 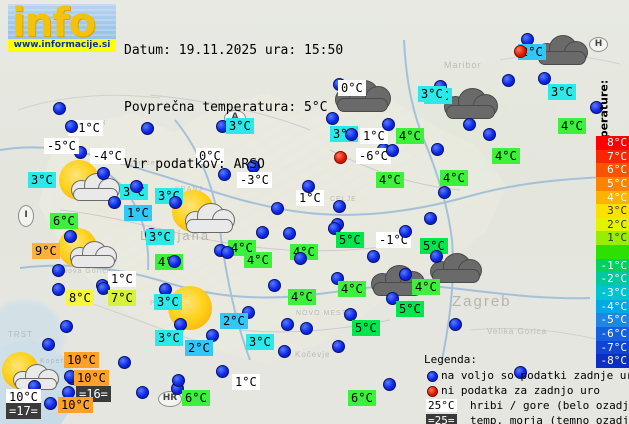 I want to click on scale-step: -8°C, so click(x=612, y=361).